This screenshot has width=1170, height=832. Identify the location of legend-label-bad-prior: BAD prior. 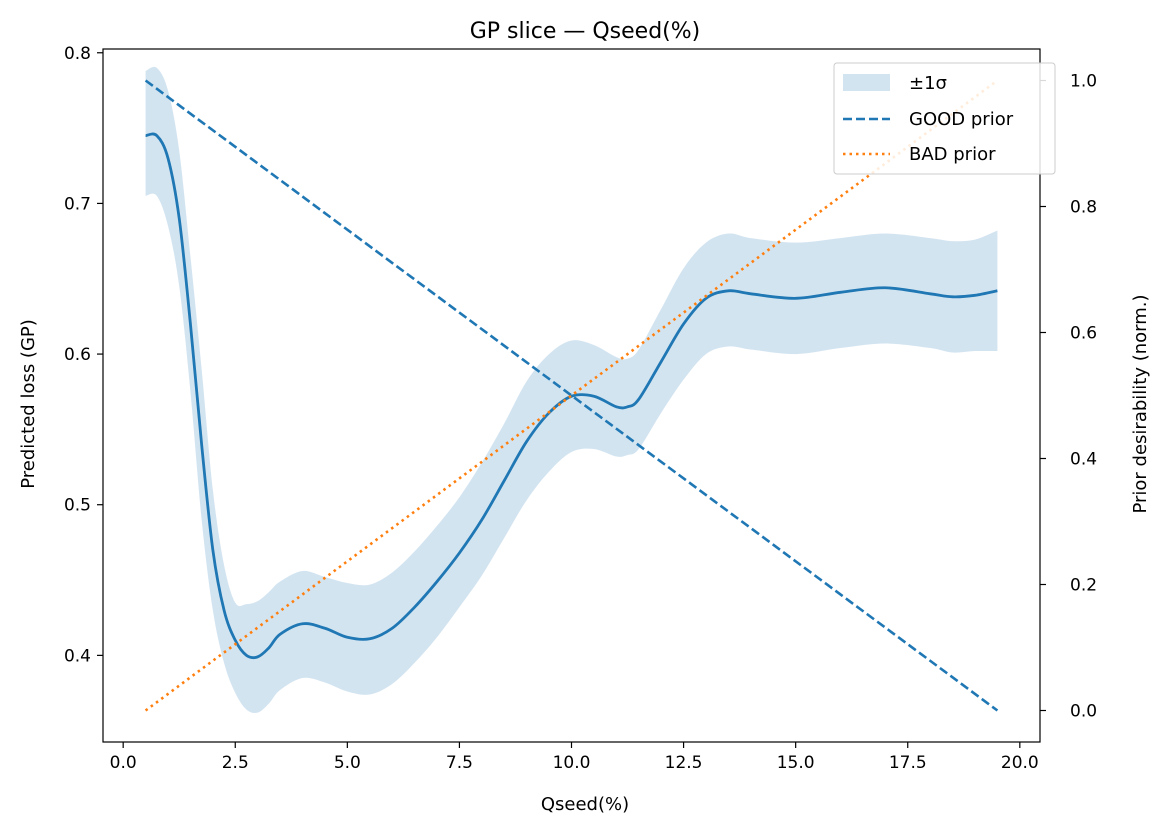
(952, 154).